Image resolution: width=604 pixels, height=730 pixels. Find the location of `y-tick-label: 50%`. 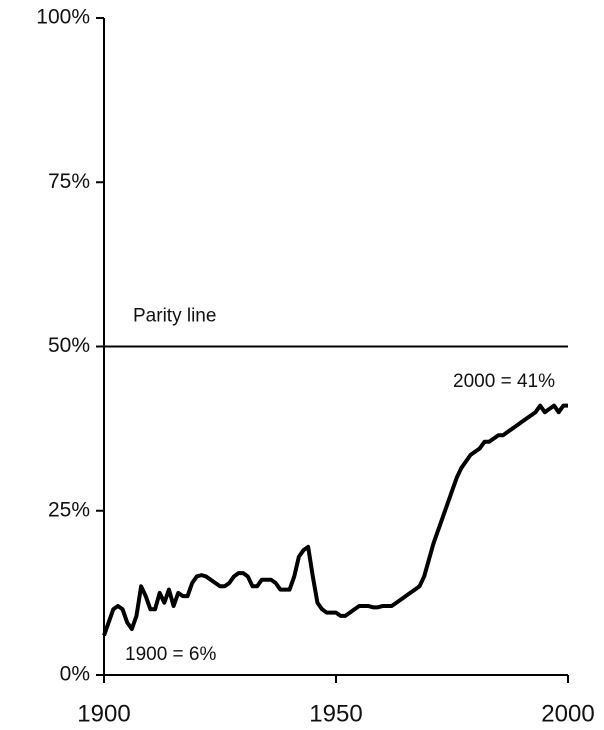

y-tick-label: 50% is located at coordinates (69, 345).